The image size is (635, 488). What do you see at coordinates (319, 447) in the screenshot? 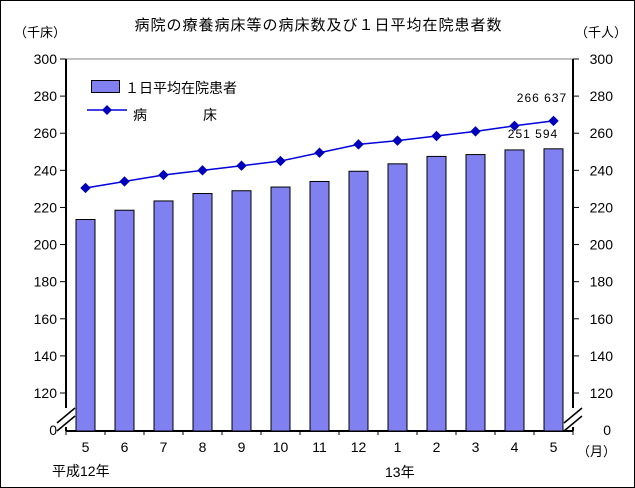
I see `x-tick-label-month: 11` at bounding box center [319, 447].